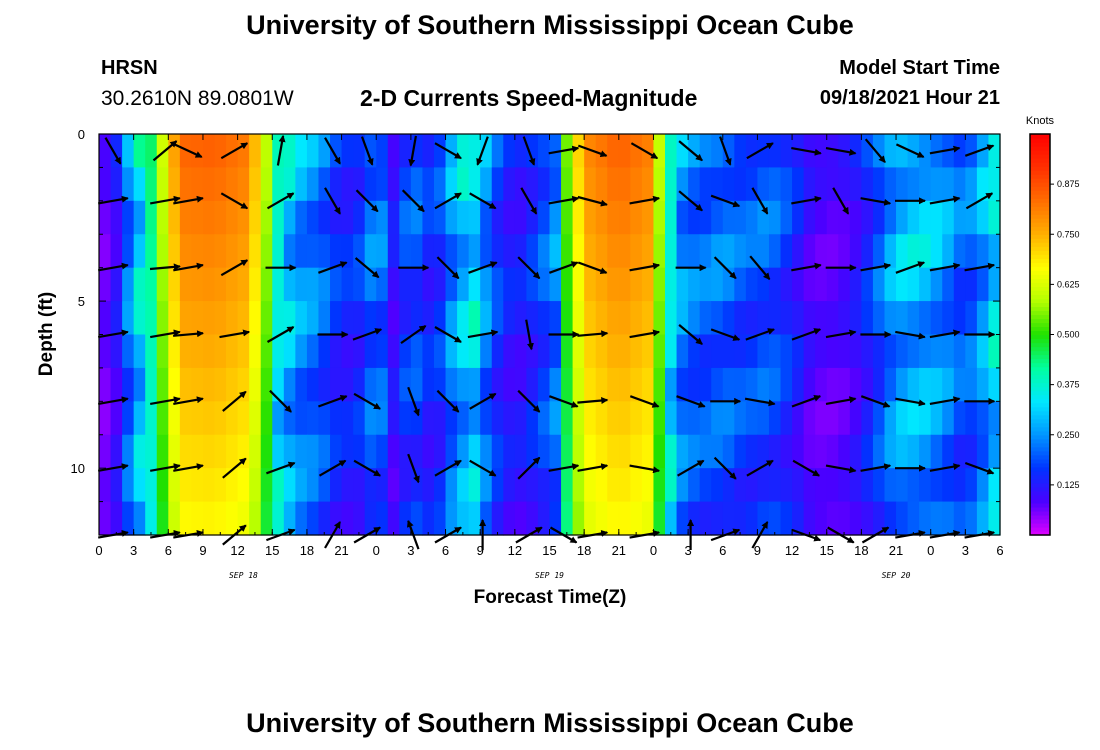 Image resolution: width=1100 pixels, height=750 pixels. I want to click on x-tick-label: 21, so click(341, 550).